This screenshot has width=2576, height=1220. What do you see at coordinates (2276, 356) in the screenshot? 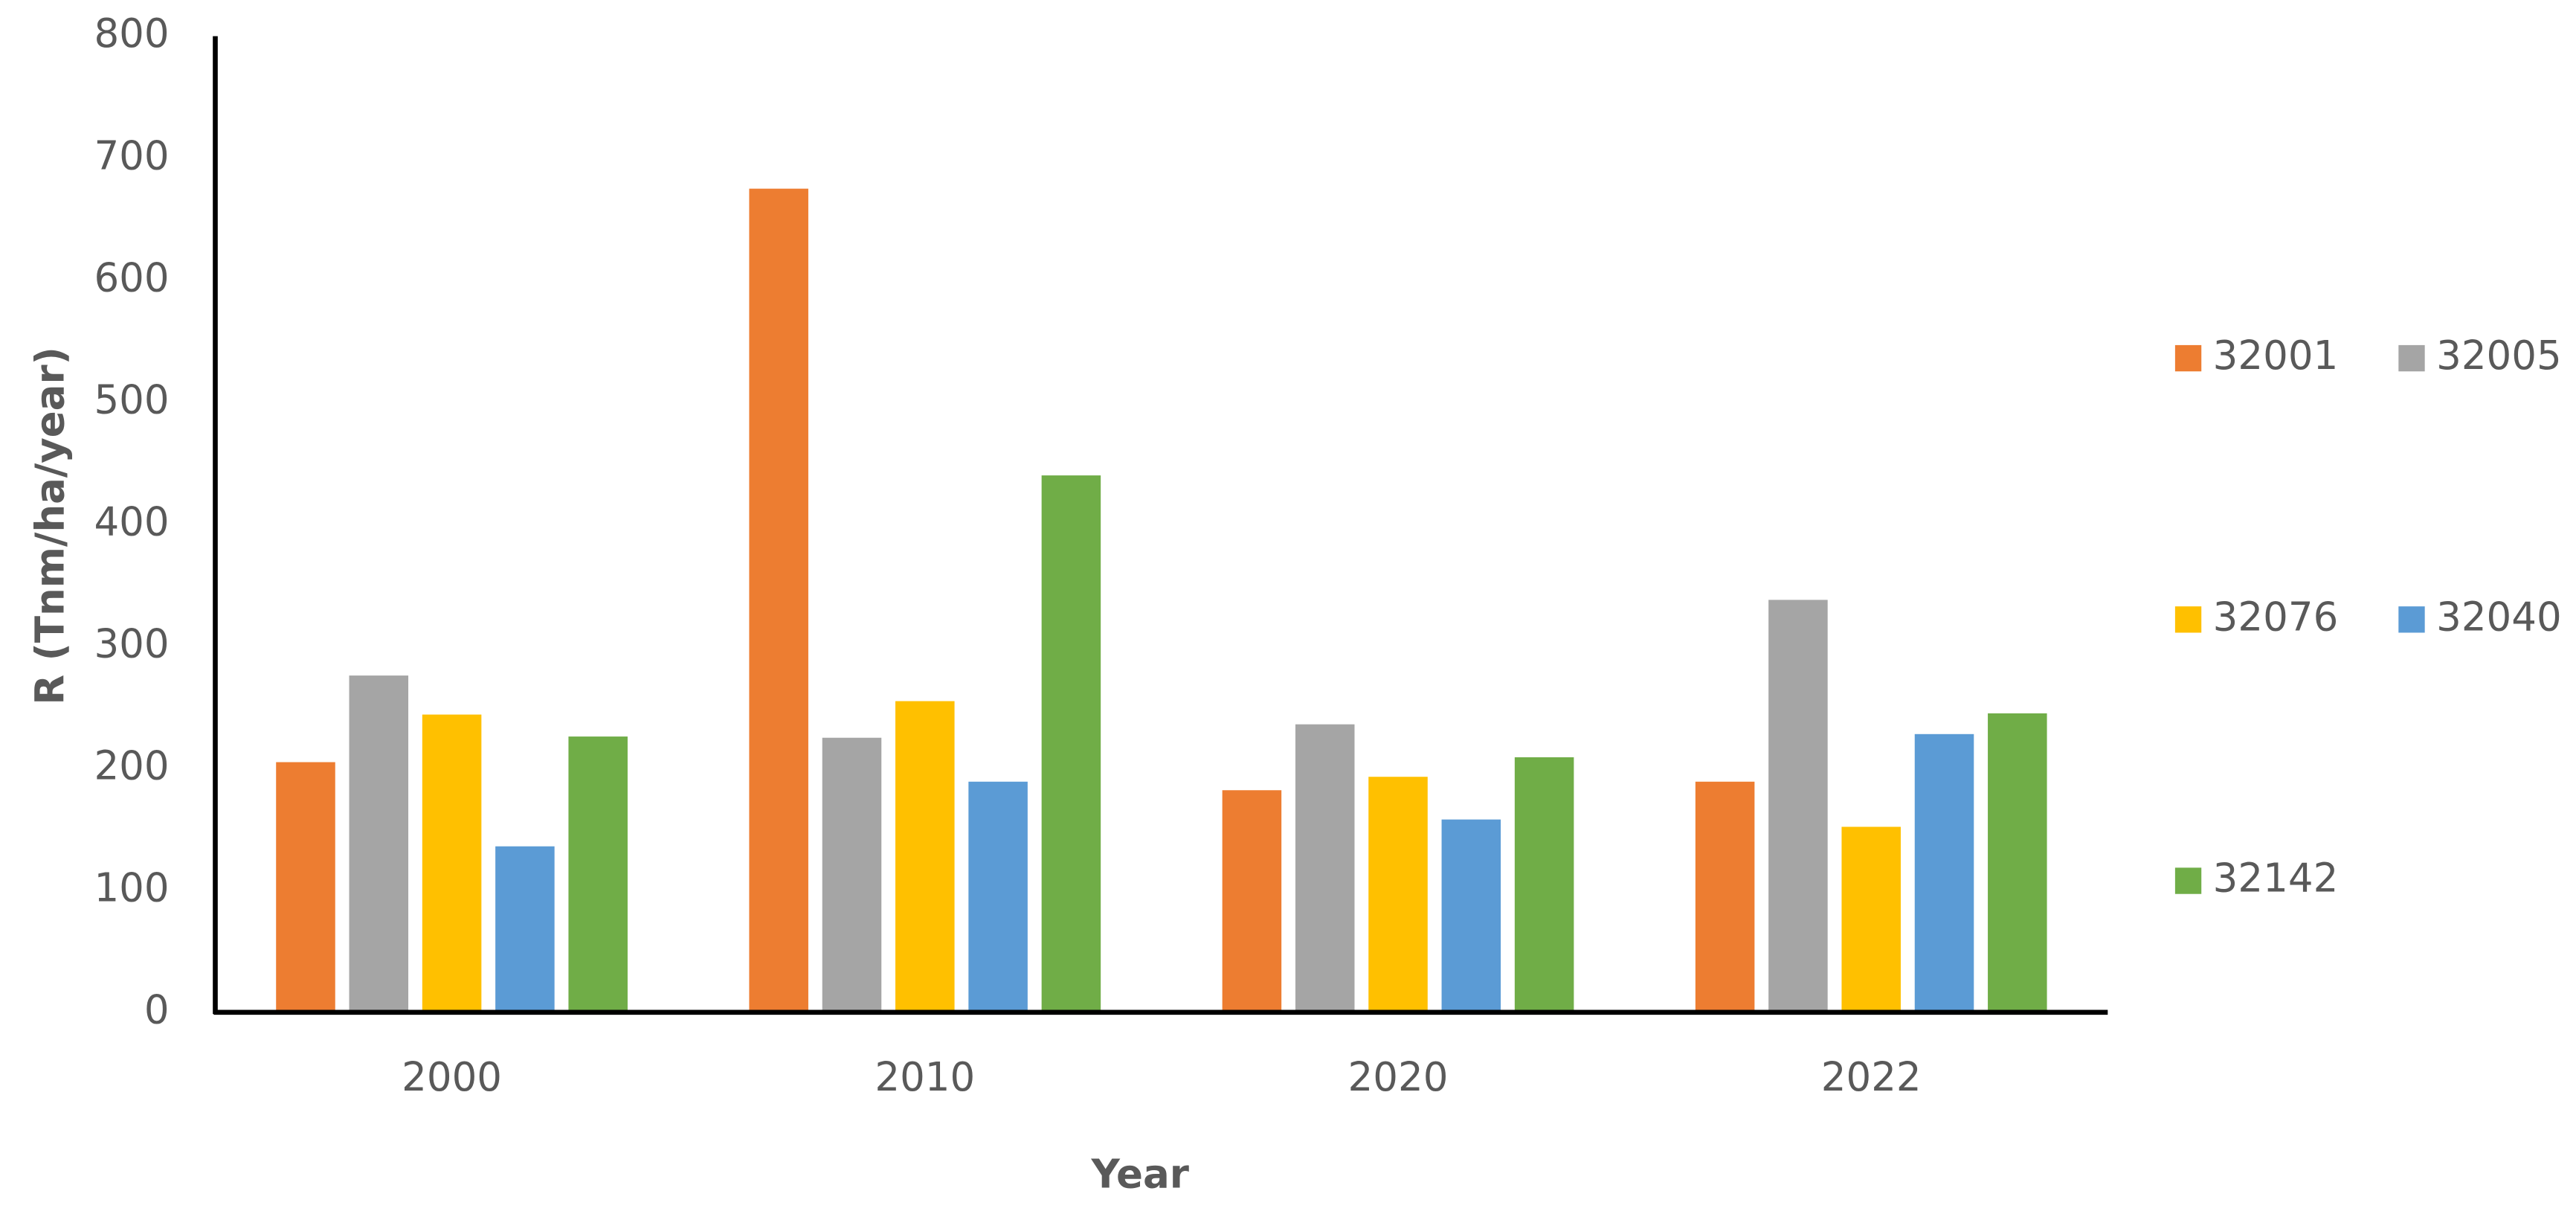
I see `legend-label: 32001` at bounding box center [2276, 356].